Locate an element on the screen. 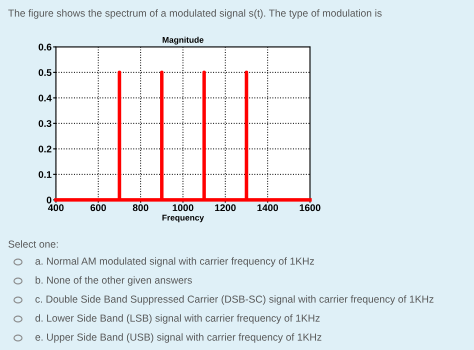 Image resolution: width=474 pixels, height=350 pixels. y-tick-label: 0.6 is located at coordinates (45, 47).